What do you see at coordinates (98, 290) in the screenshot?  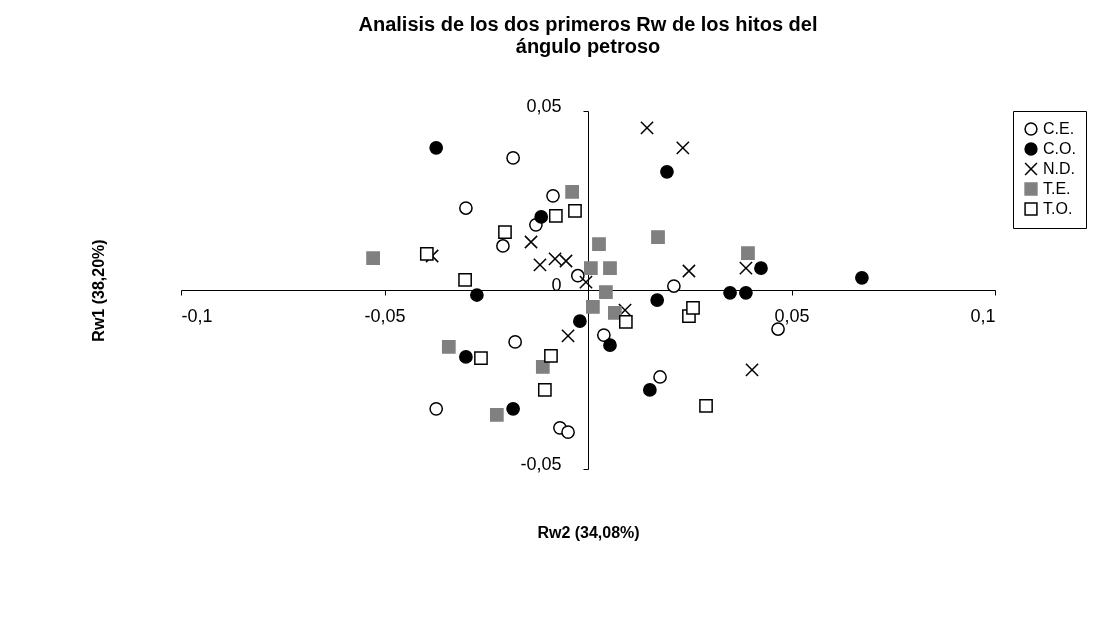 I see `y-axis-title: Rw1 (38,20%)` at bounding box center [98, 290].